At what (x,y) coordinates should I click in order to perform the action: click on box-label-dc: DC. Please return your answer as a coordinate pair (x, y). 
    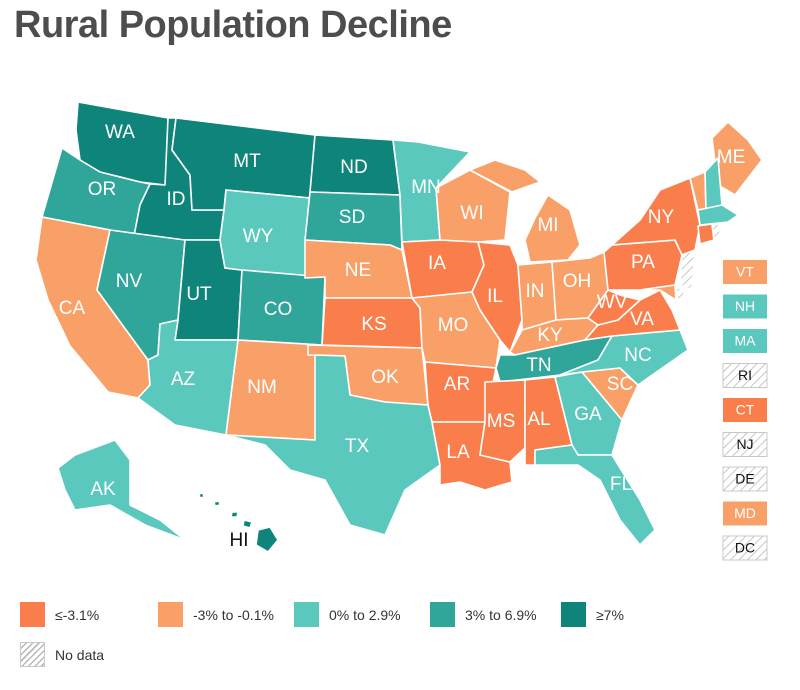
    Looking at the image, I should click on (745, 548).